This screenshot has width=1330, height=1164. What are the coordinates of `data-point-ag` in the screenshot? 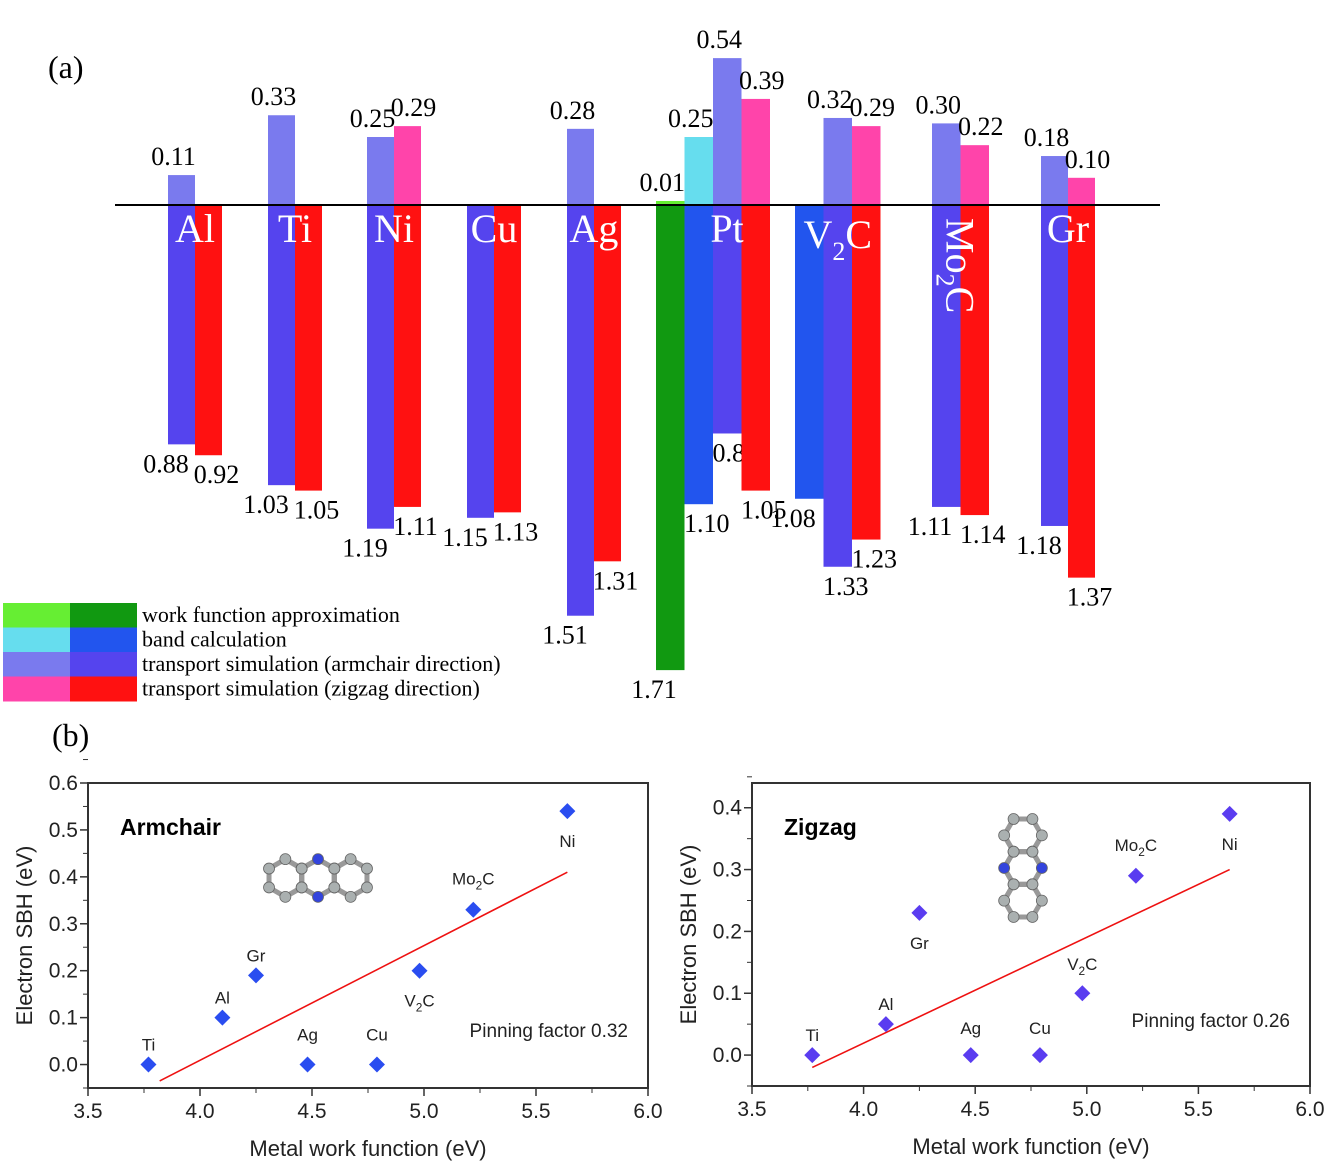 It's located at (970, 1055).